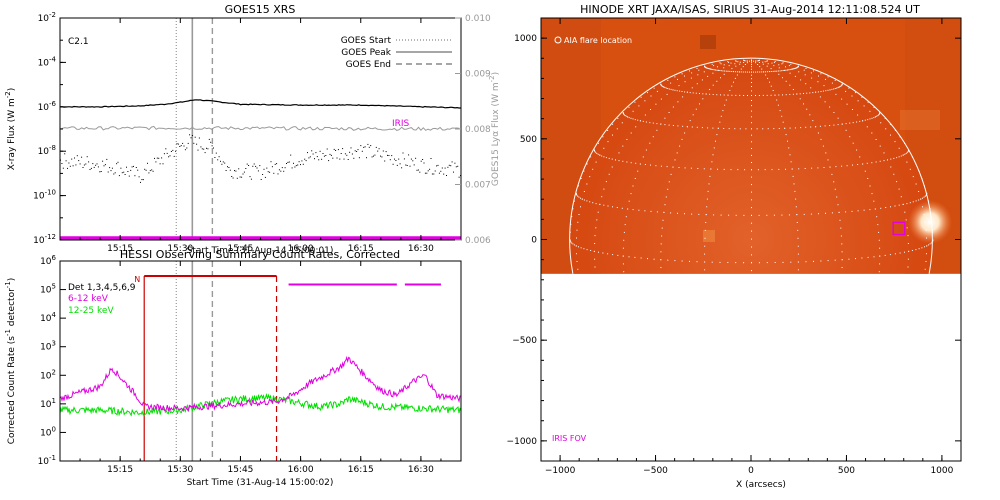  I want to click on map-flare-legend: AIA flare location, so click(593, 40).